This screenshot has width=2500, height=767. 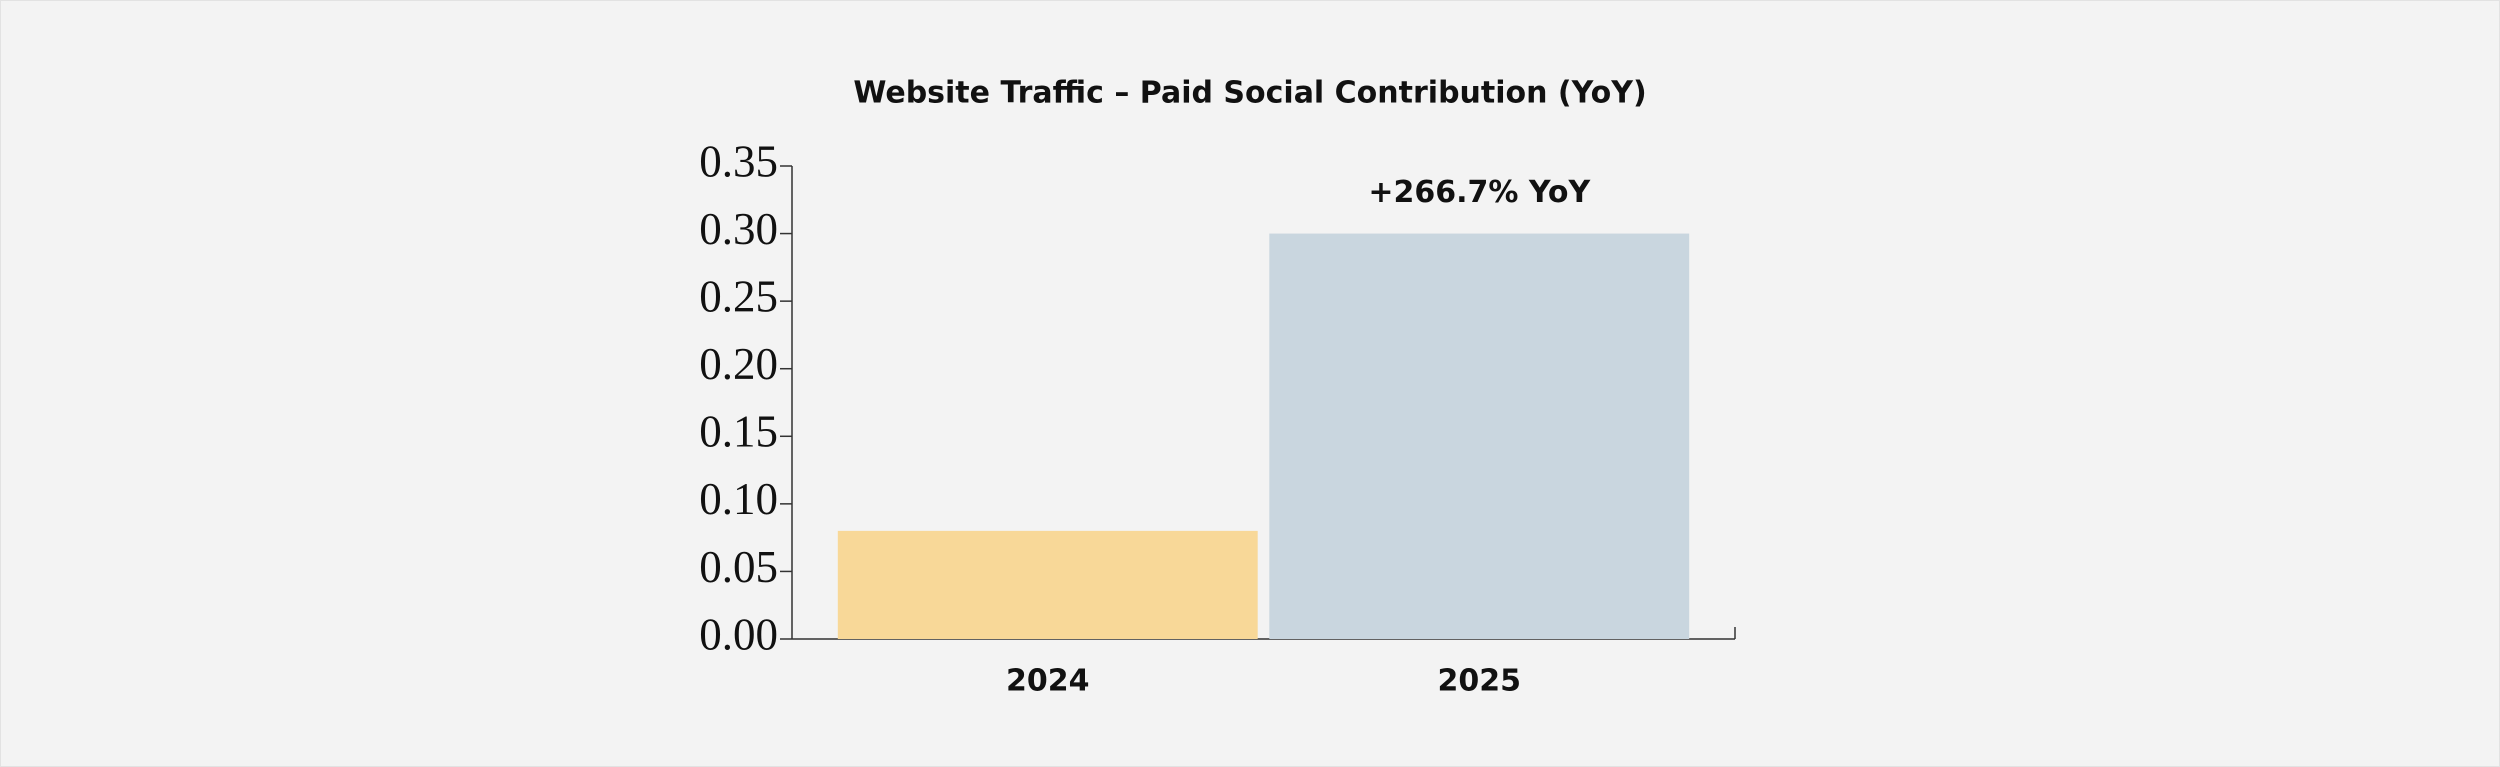 I want to click on y-tick-label: 0.05, so click(x=738, y=567).